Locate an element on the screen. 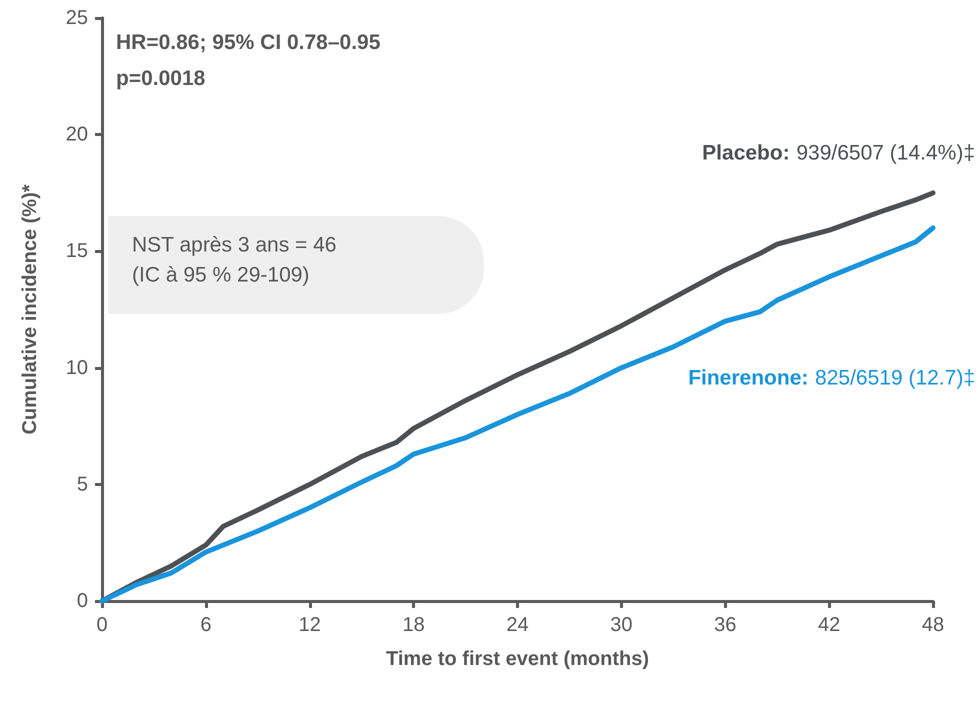 The height and width of the screenshot is (708, 980). annotation: p=0.0018 is located at coordinates (161, 78).